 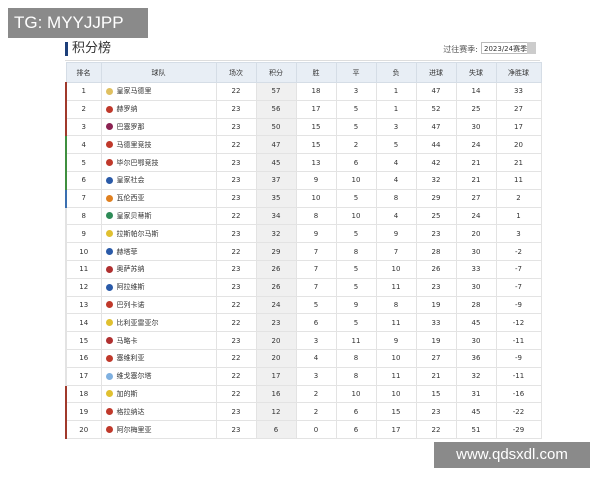 I want to click on team-cell: 赫塔菲, so click(x=158, y=251).